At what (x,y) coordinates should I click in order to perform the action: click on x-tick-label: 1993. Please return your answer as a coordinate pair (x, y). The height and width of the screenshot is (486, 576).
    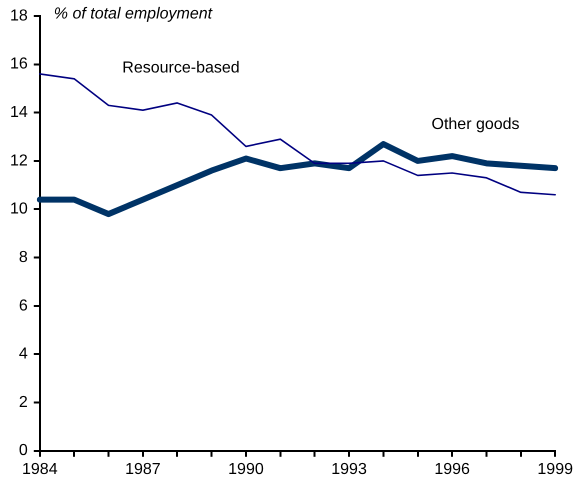
    Looking at the image, I should click on (349, 469).